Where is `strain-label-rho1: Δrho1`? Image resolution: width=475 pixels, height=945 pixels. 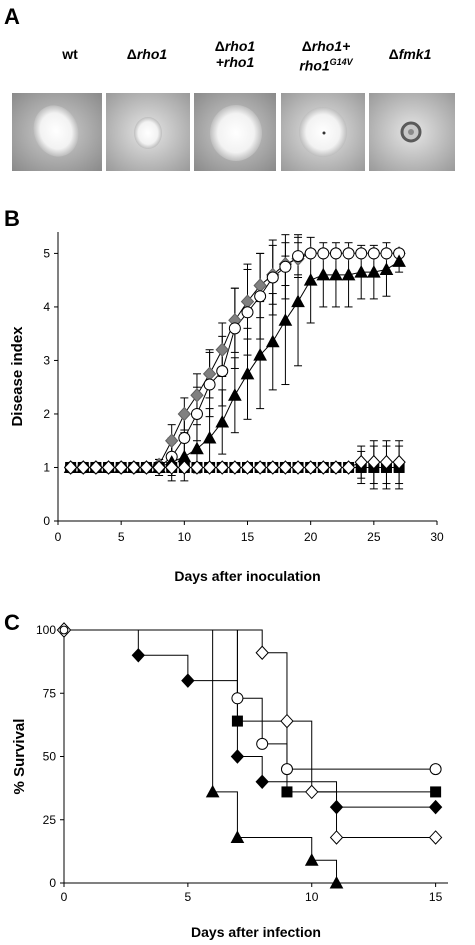 strain-label-rho1: Δrho1 is located at coordinates (147, 54).